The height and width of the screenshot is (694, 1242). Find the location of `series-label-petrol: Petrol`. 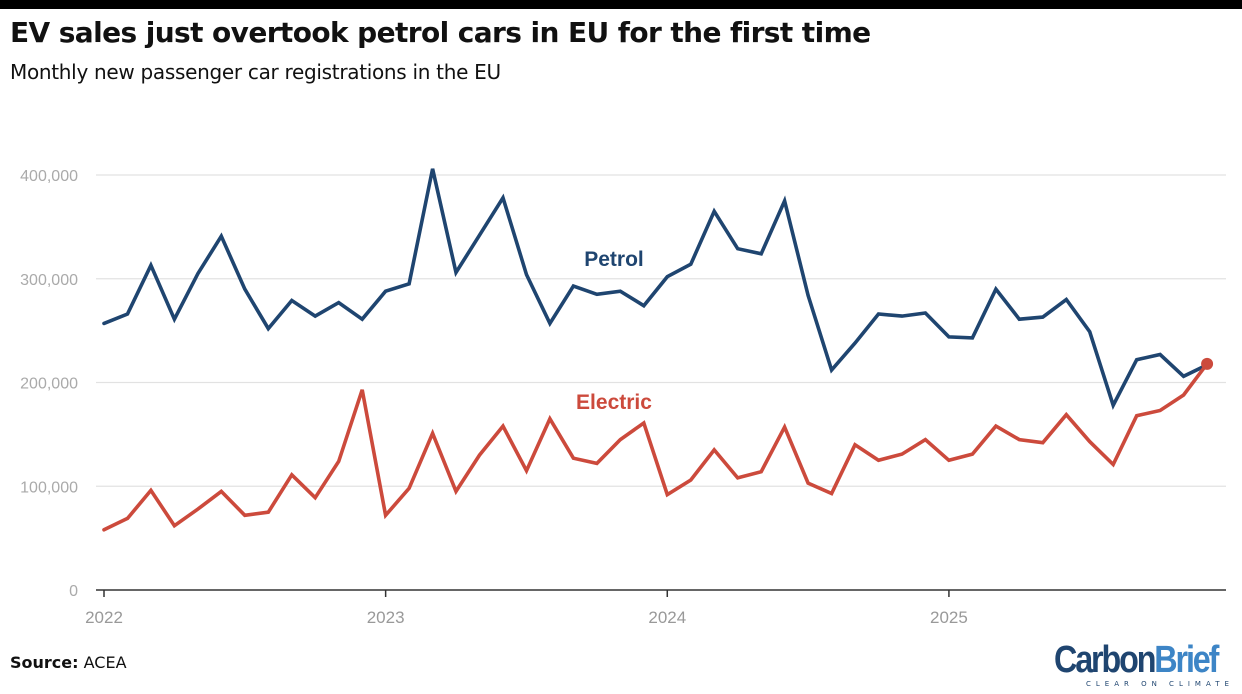

series-label-petrol: Petrol is located at coordinates (614, 259).